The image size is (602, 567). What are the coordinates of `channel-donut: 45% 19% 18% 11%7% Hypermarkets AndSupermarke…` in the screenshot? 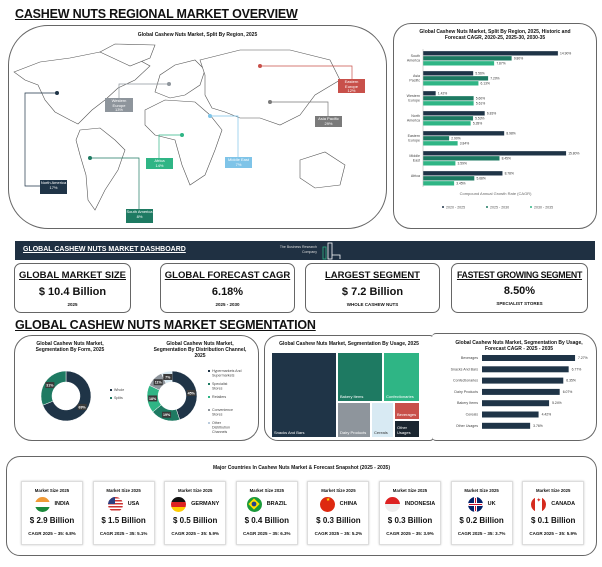 It's located at (194, 401).